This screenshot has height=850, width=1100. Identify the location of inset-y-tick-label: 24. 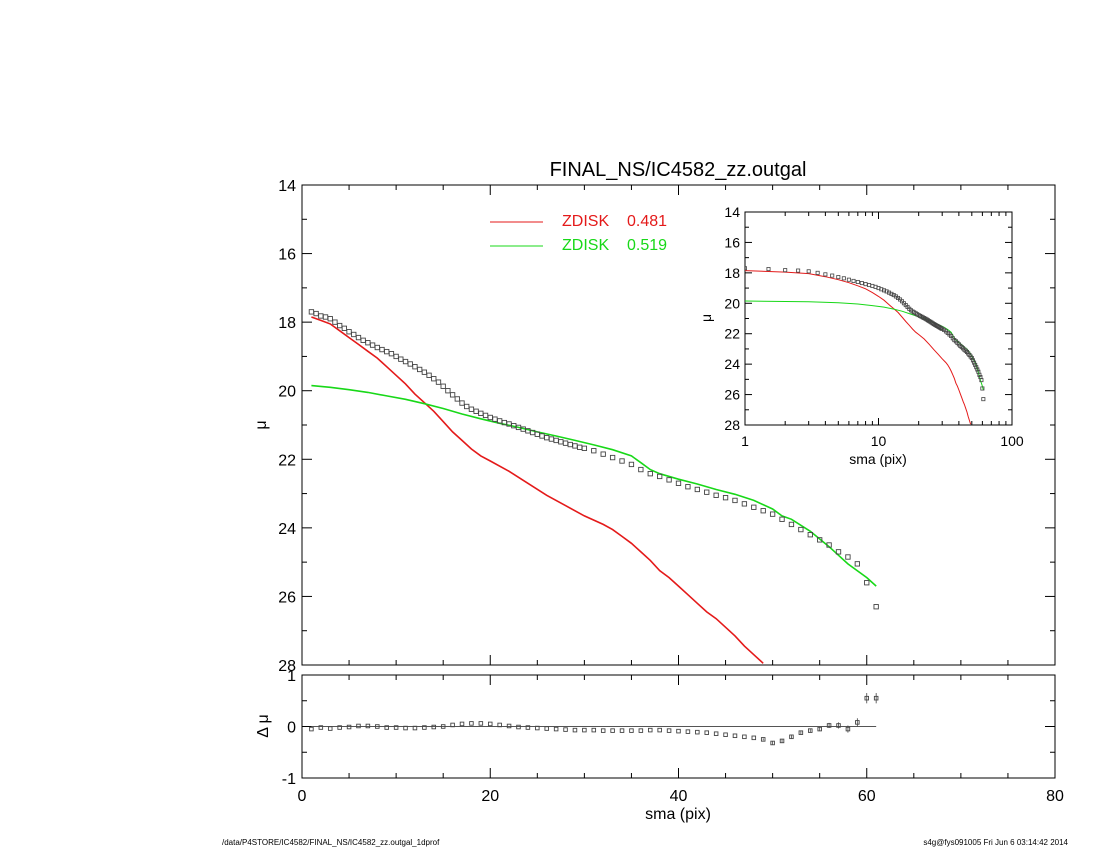
(732, 364).